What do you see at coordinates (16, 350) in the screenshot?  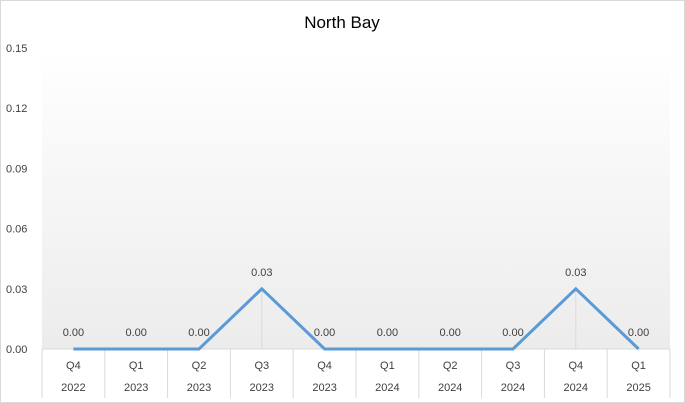 I see `y-tick-label: 0.00` at bounding box center [16, 350].